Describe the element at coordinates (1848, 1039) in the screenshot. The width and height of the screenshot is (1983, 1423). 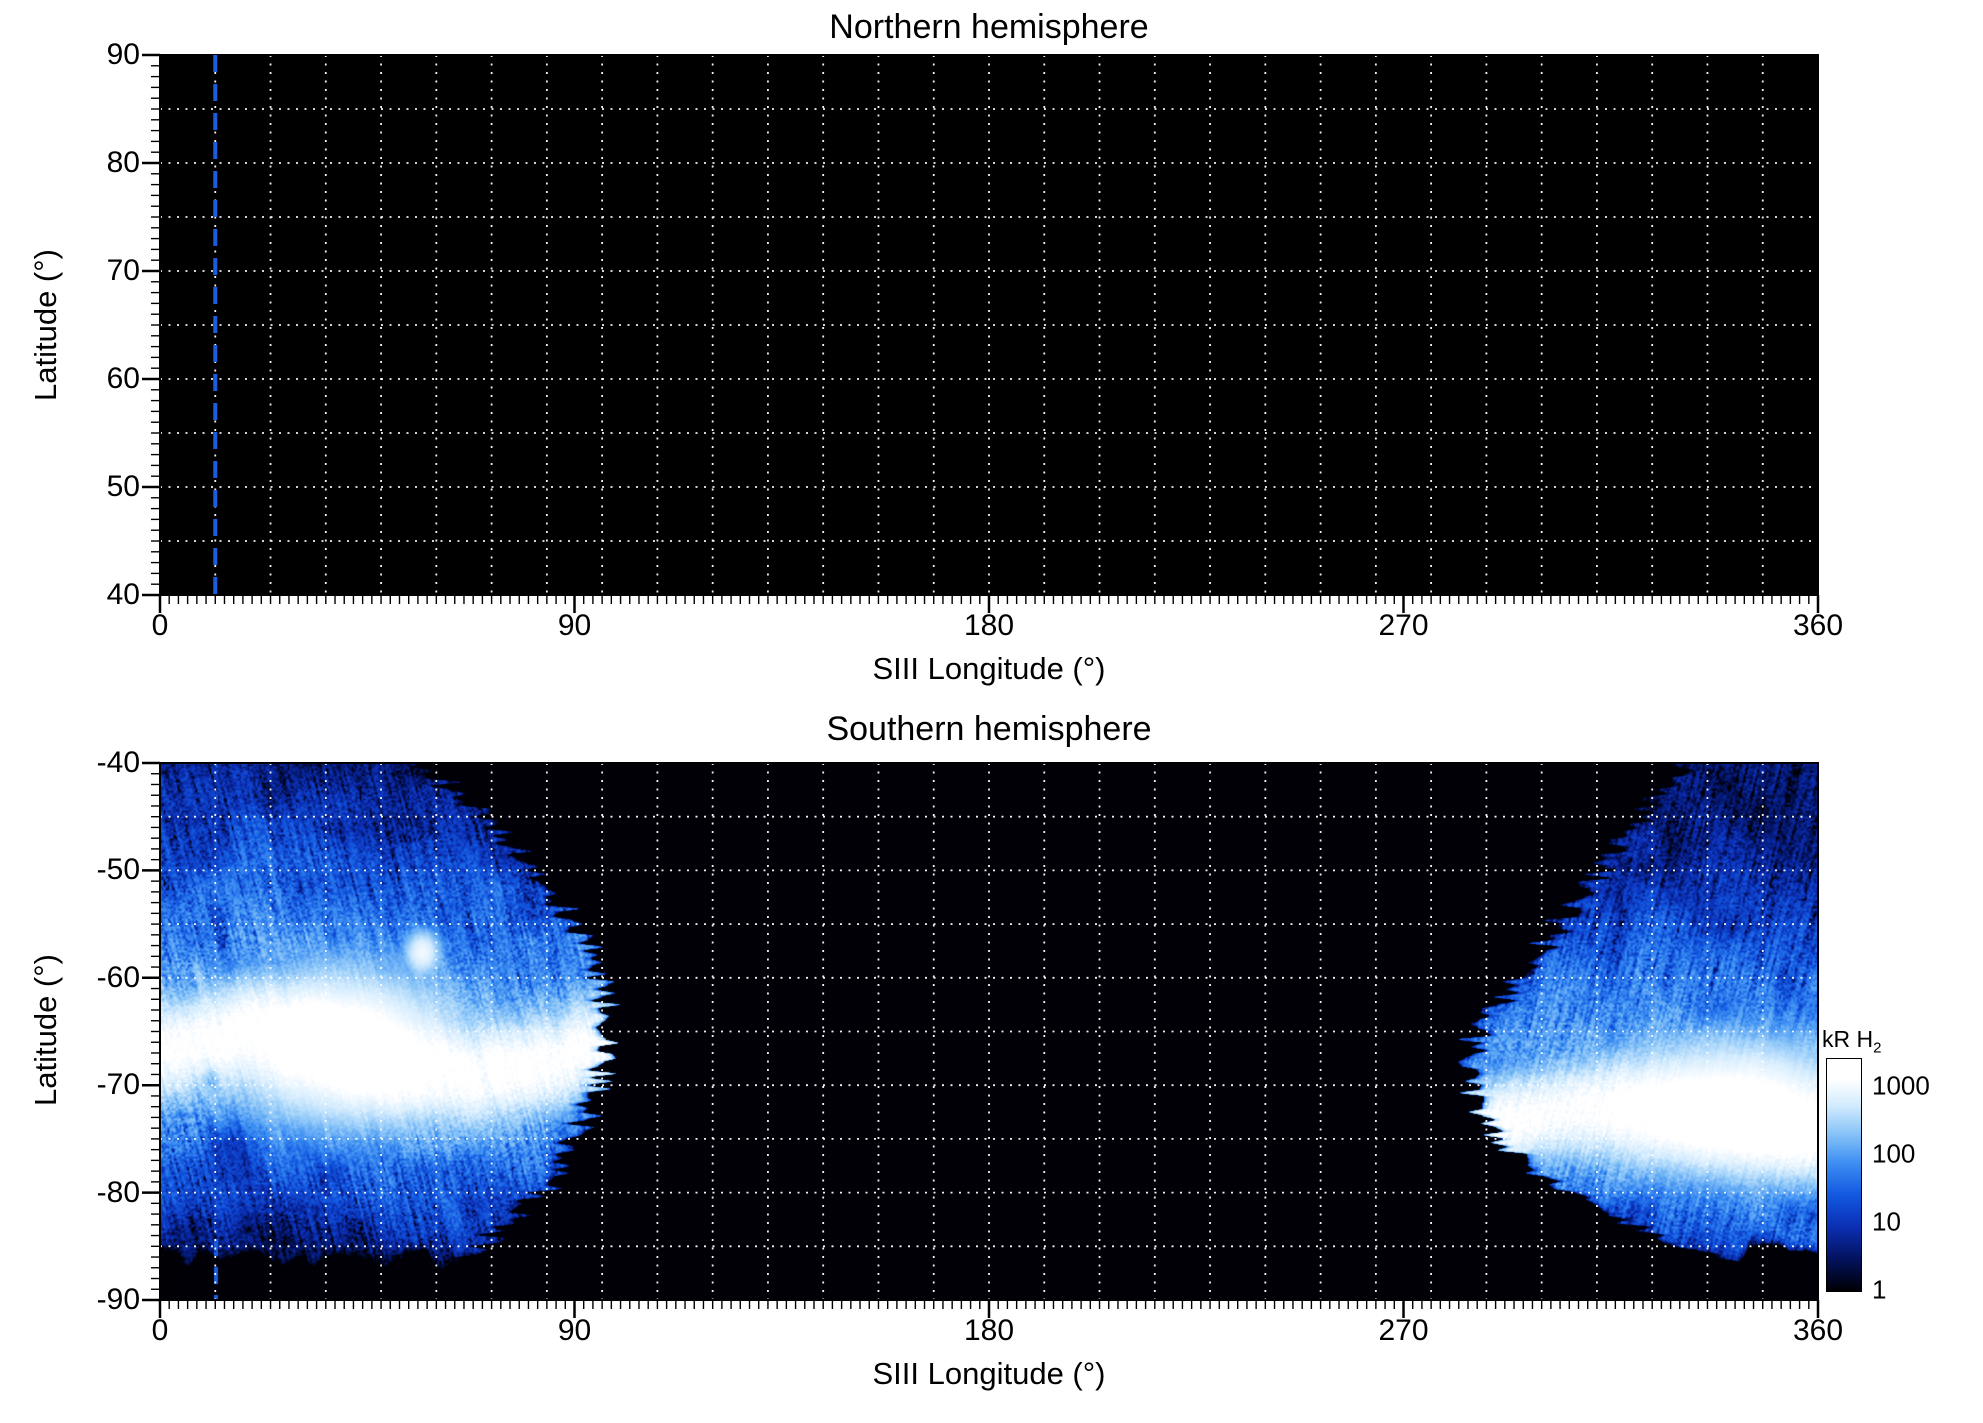
I see `colorbar-title-text: kR H` at that location.